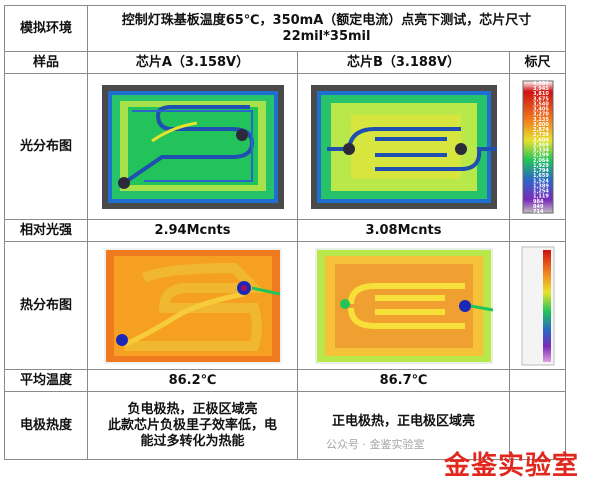 The width and height of the screenshot is (593, 485). What do you see at coordinates (512, 466) in the screenshot?
I see `watermark-lab-name: 金鉴实验室` at bounding box center [512, 466].